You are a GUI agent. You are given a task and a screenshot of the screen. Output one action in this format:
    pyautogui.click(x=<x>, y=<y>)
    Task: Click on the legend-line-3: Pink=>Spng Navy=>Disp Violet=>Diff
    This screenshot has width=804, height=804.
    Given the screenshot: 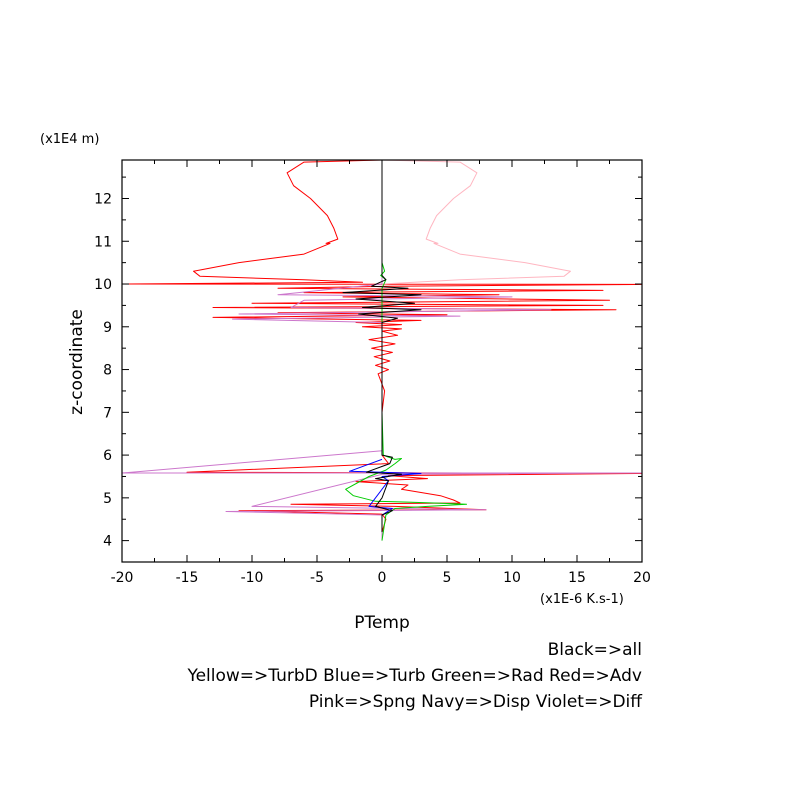 What is the action you would take?
    pyautogui.click(x=476, y=702)
    